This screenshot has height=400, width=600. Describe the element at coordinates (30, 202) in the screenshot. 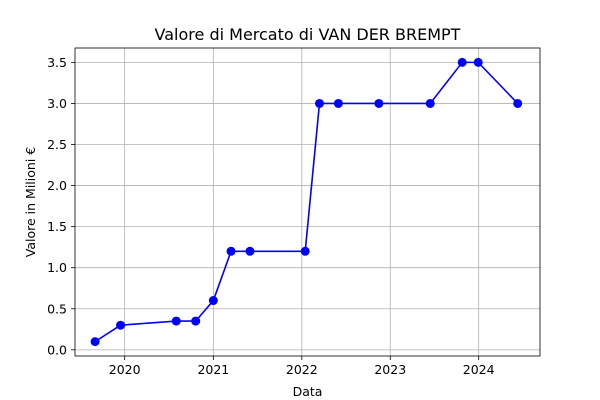

I see `y-axis-label: Valore in Milioni €` at that location.